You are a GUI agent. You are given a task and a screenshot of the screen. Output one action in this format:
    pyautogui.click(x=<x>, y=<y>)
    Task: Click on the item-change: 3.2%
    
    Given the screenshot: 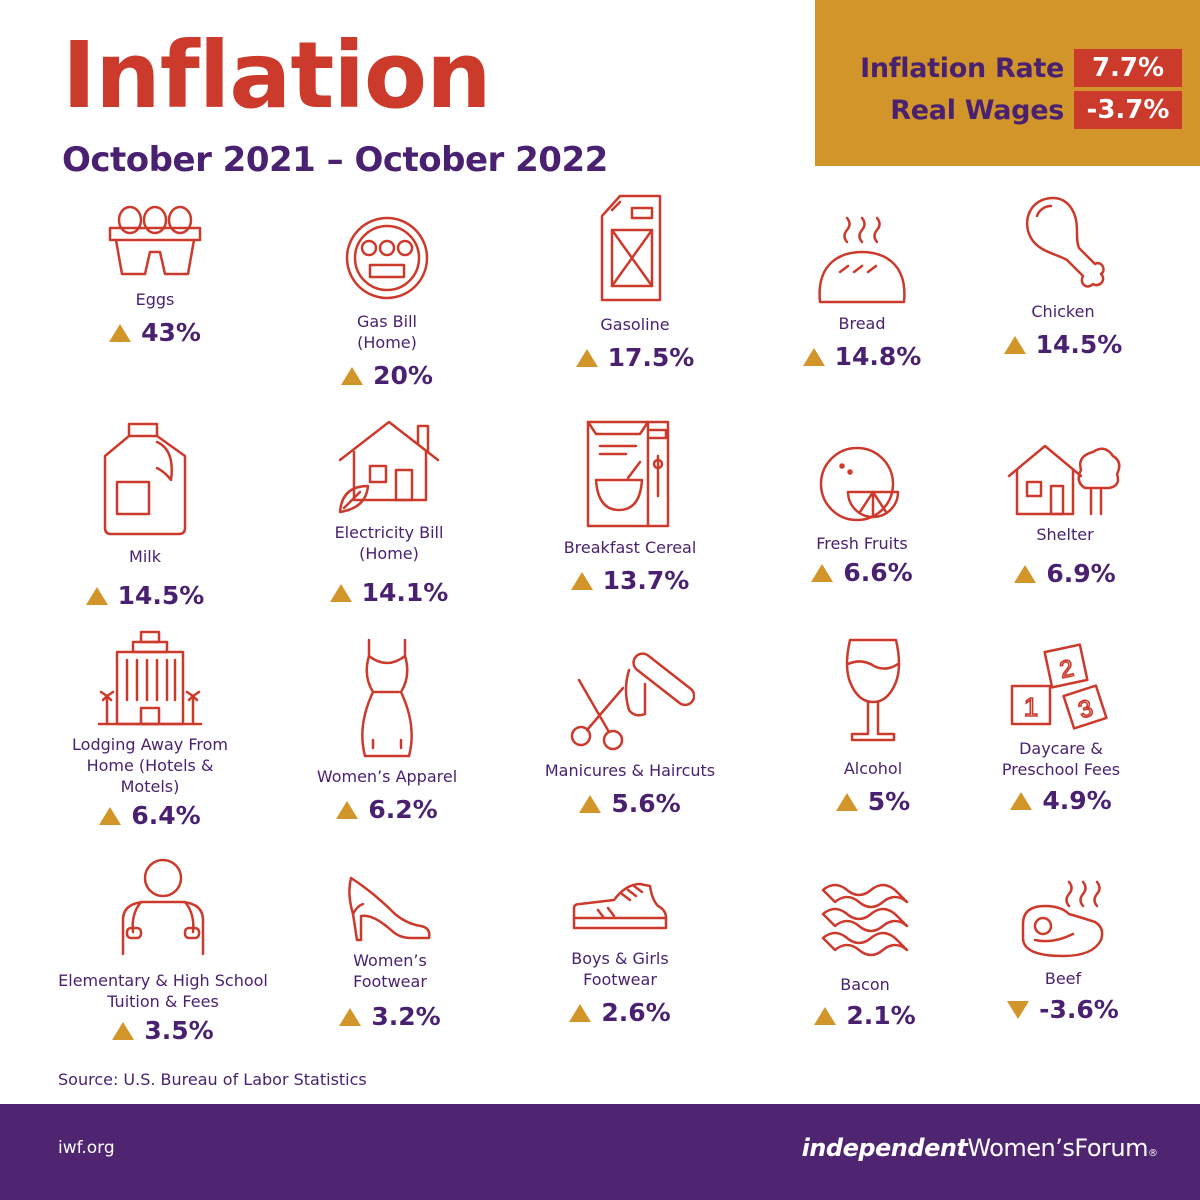 What is the action you would take?
    pyautogui.click(x=390, y=1016)
    